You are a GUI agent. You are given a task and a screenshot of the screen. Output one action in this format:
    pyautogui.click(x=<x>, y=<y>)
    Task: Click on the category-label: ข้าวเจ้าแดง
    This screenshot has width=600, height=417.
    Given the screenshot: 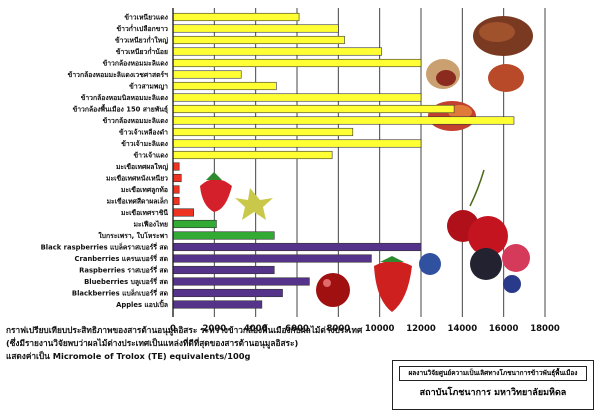 What is the action you would take?
    pyautogui.click(x=150, y=155)
    